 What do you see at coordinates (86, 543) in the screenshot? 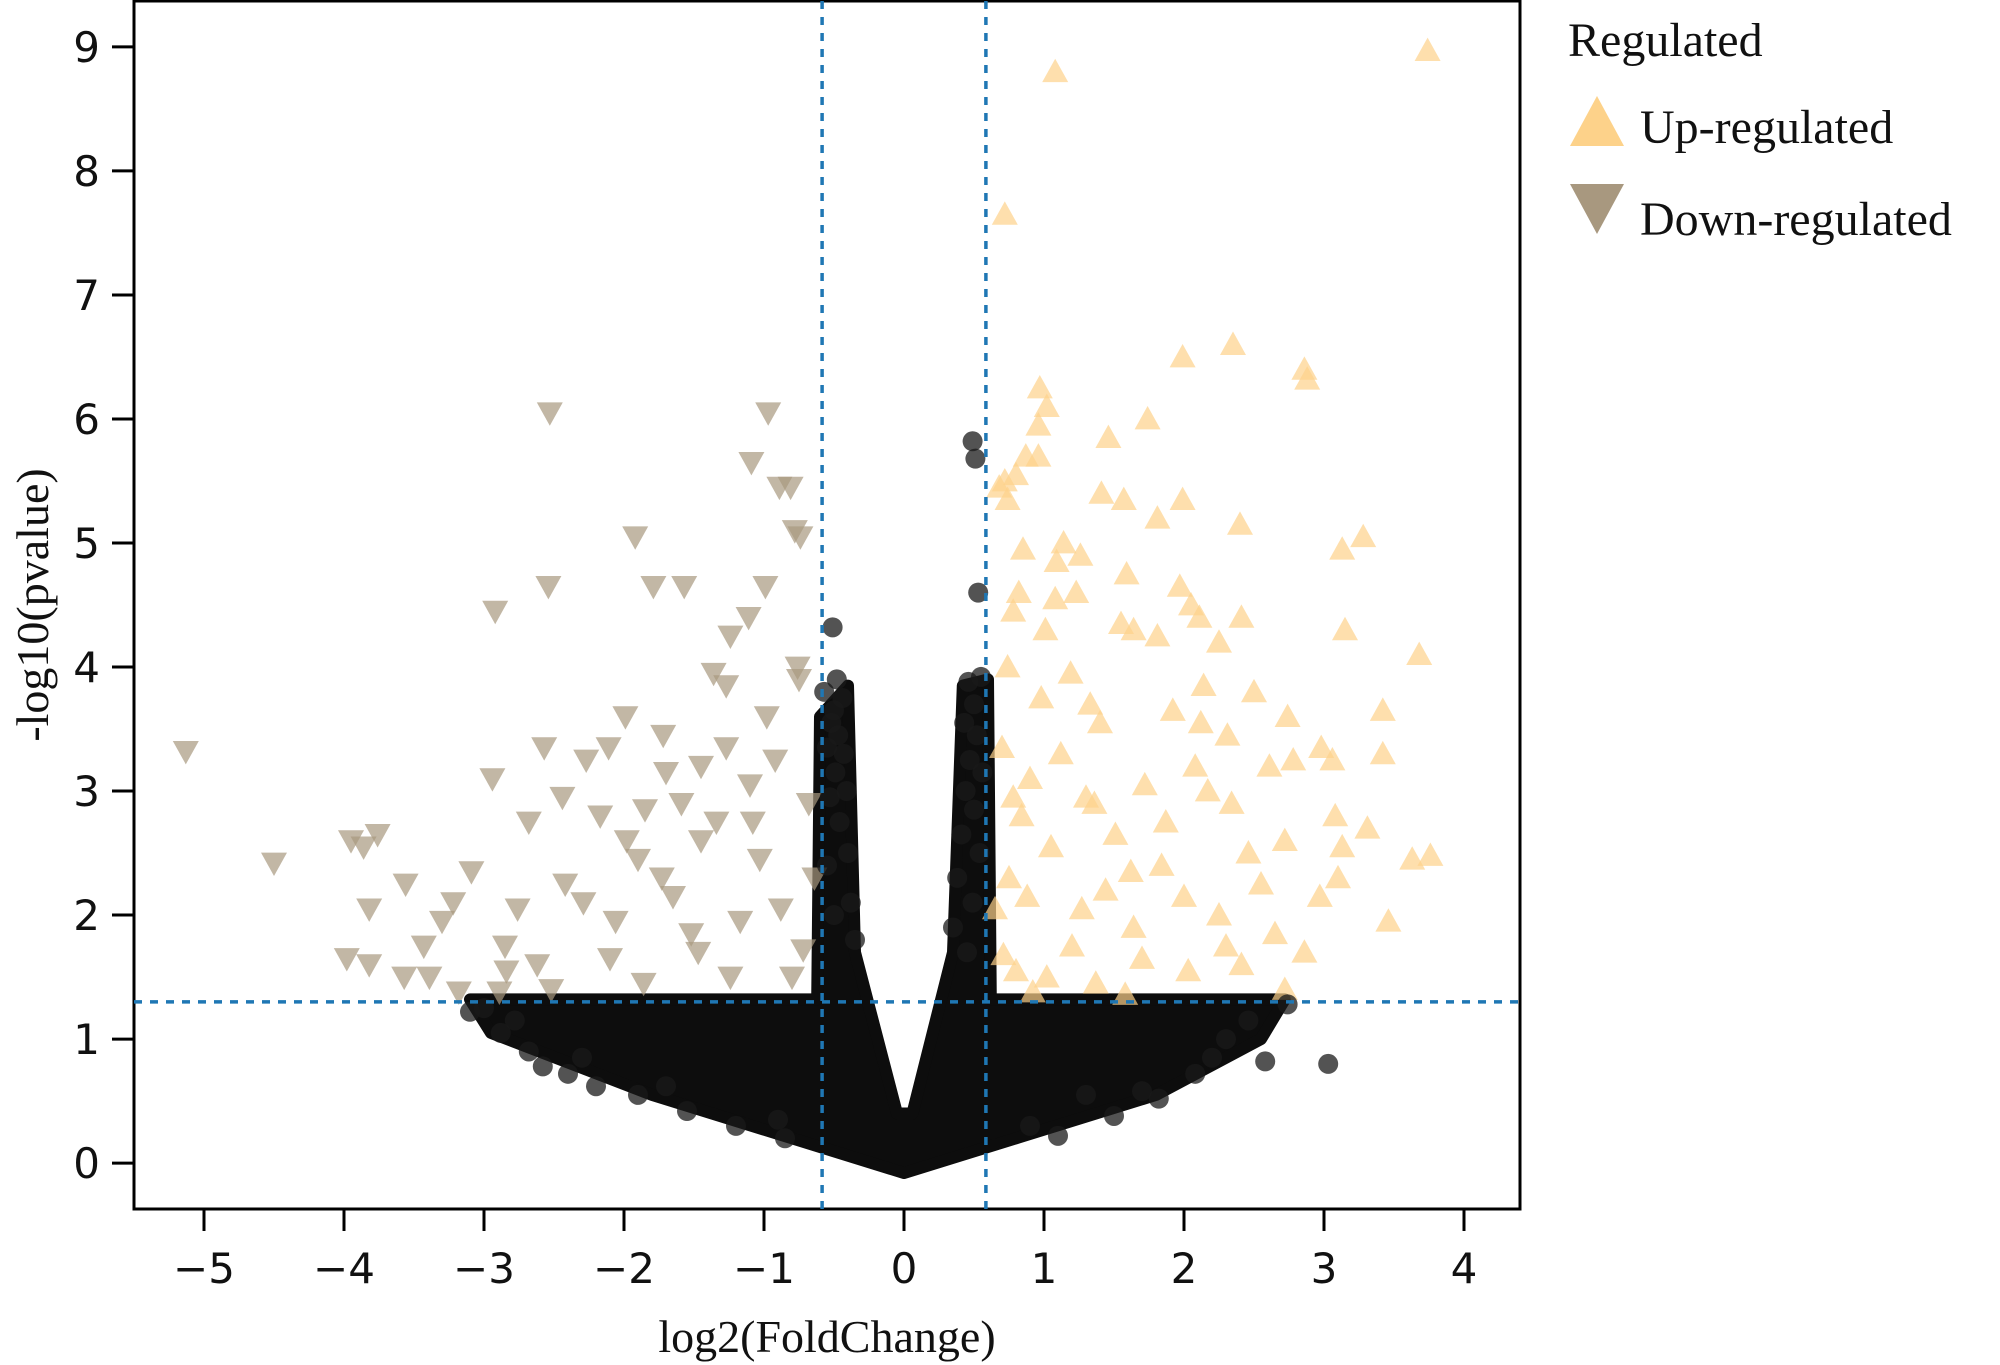
I see `y-tick-label: 5` at bounding box center [86, 543].